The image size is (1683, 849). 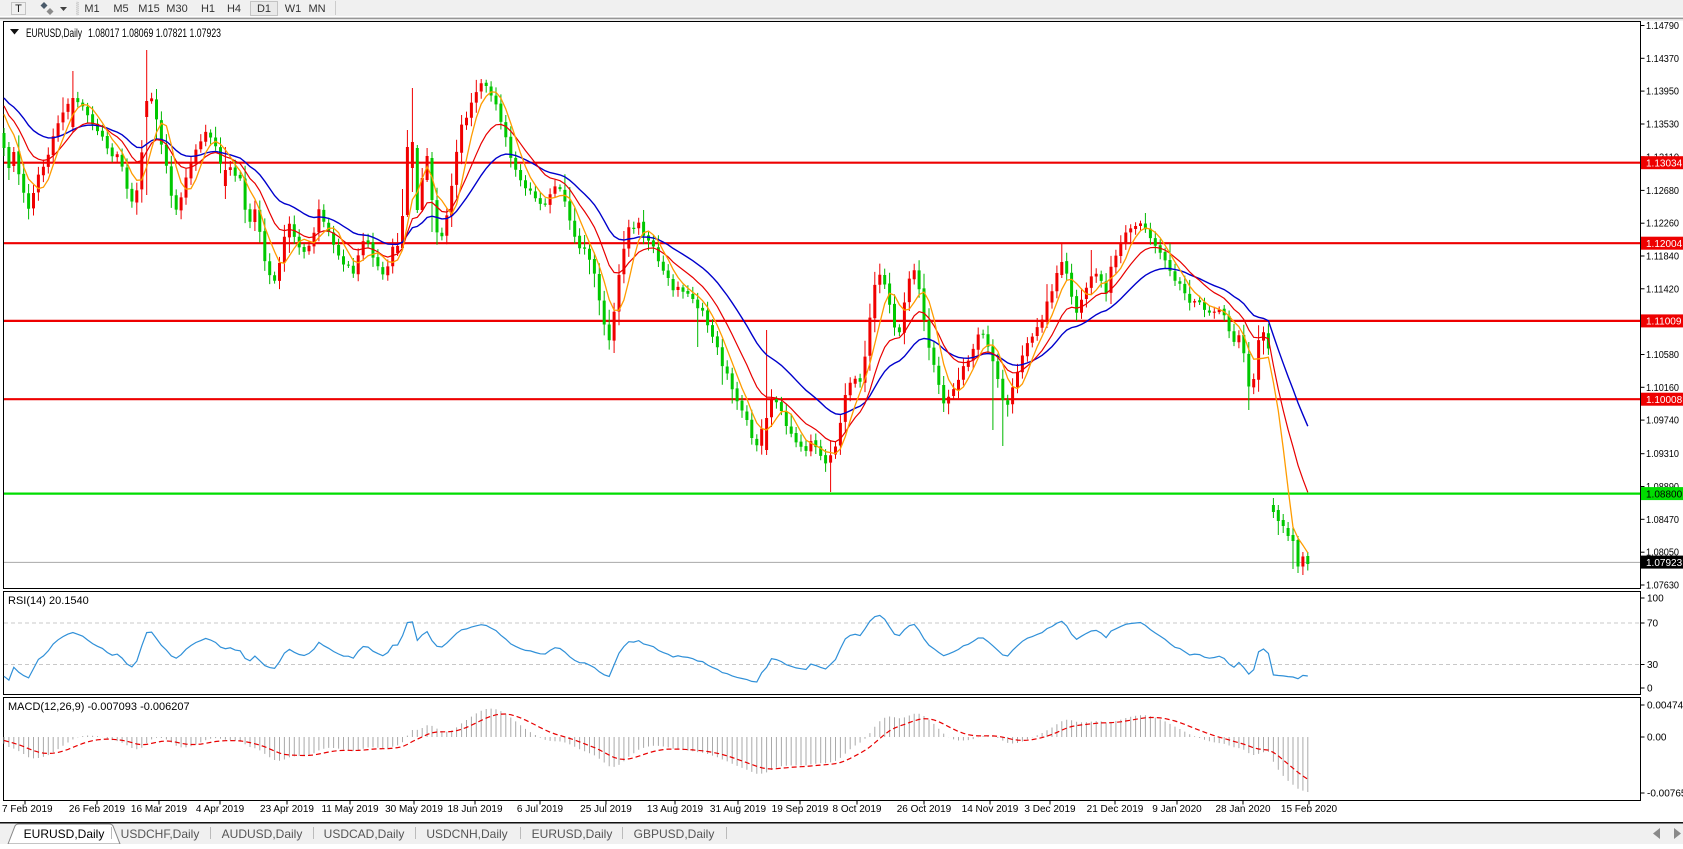 I want to click on svg-text: 1.13950, so click(x=1662, y=92).